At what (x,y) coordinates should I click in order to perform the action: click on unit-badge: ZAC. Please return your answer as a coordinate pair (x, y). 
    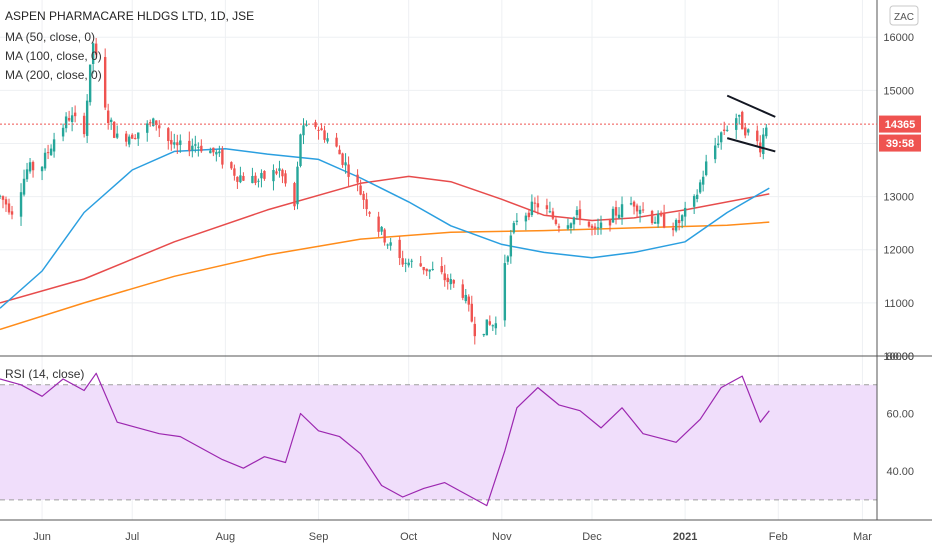
    Looking at the image, I should click on (904, 15).